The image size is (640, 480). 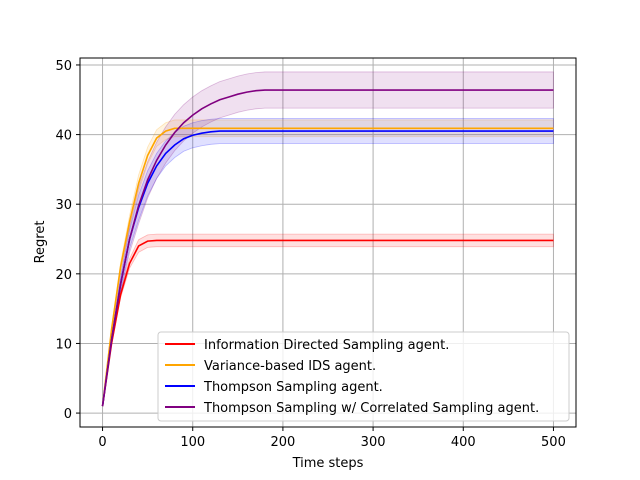 What do you see at coordinates (102, 442) in the screenshot?
I see `x-tick-label: 0` at bounding box center [102, 442].